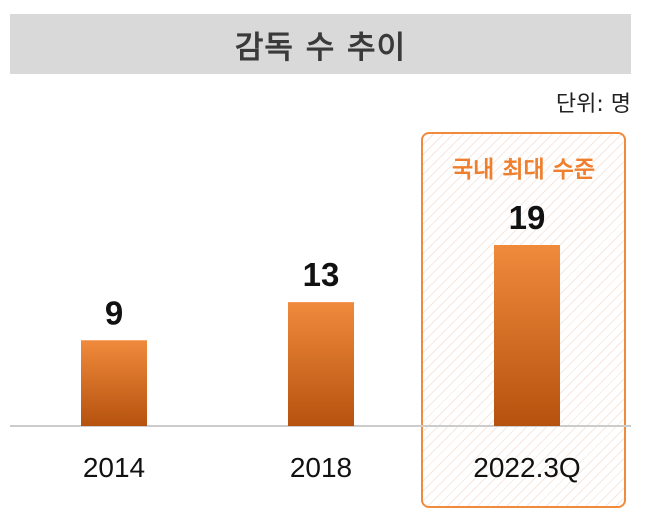 The width and height of the screenshot is (645, 523). I want to click on bar-2014, so click(114, 383).